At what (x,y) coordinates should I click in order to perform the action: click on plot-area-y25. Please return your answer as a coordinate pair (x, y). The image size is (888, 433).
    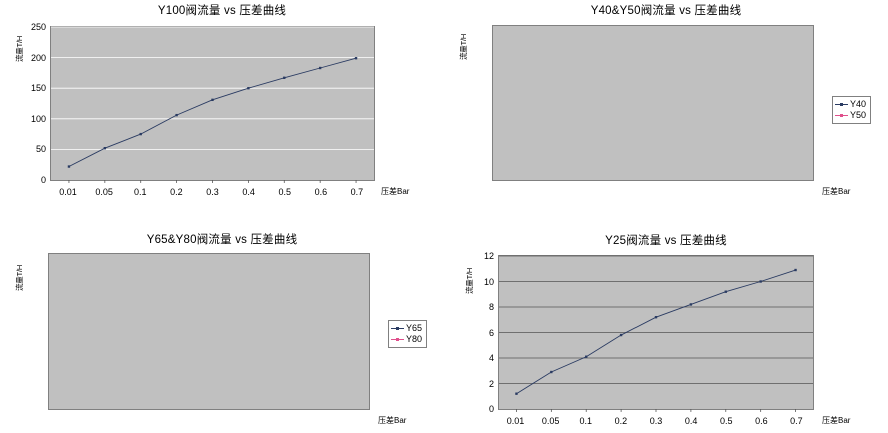
    Looking at the image, I should click on (656, 333).